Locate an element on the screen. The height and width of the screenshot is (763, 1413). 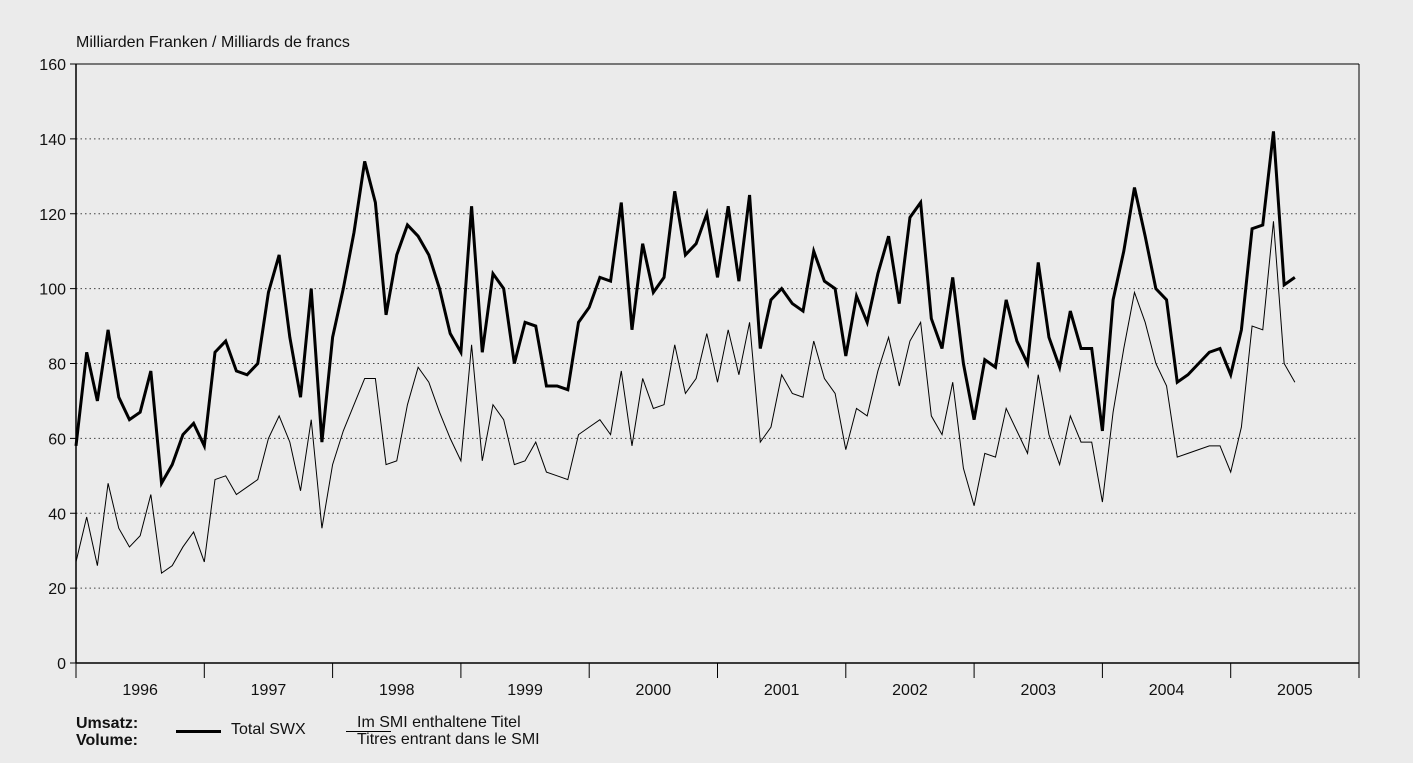
y-tick-label: 120 is located at coordinates (52, 215).